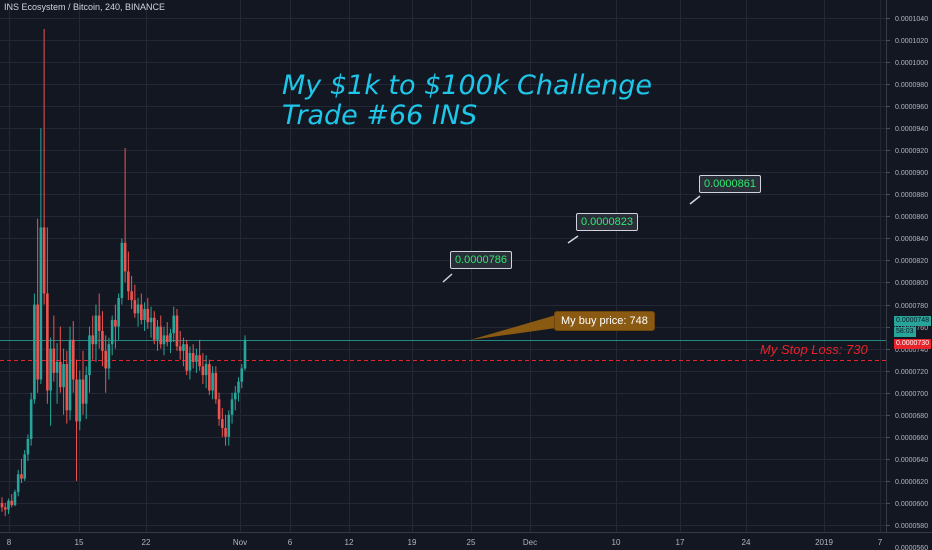 The height and width of the screenshot is (550, 932). I want to click on x-tick-label: Nov, so click(240, 542).